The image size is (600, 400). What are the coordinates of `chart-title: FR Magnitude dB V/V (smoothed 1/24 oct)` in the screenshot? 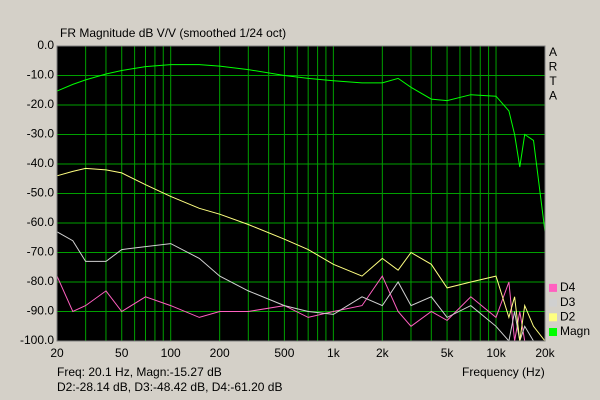 It's located at (173, 33).